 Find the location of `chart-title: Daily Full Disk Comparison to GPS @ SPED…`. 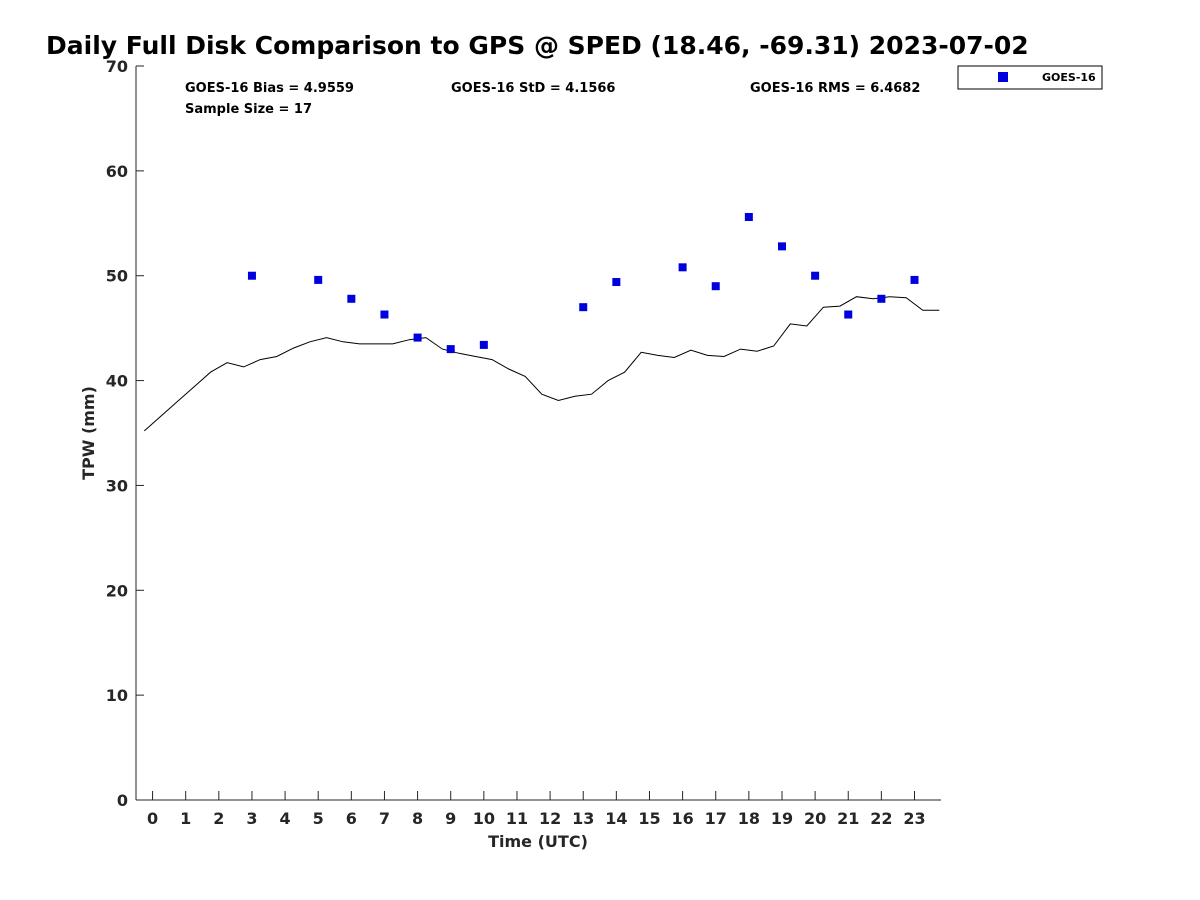

chart-title: Daily Full Disk Comparison to GPS @ SPED… is located at coordinates (537, 45).